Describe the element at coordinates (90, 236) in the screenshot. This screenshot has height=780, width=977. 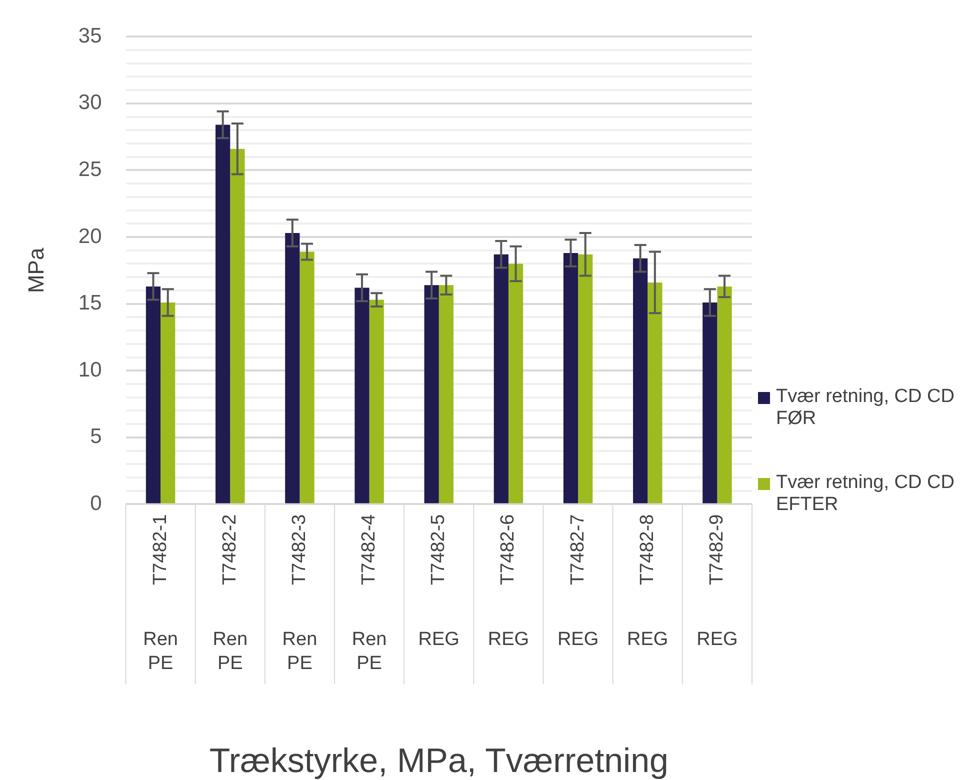
I see `y-tick-label: 20` at that location.